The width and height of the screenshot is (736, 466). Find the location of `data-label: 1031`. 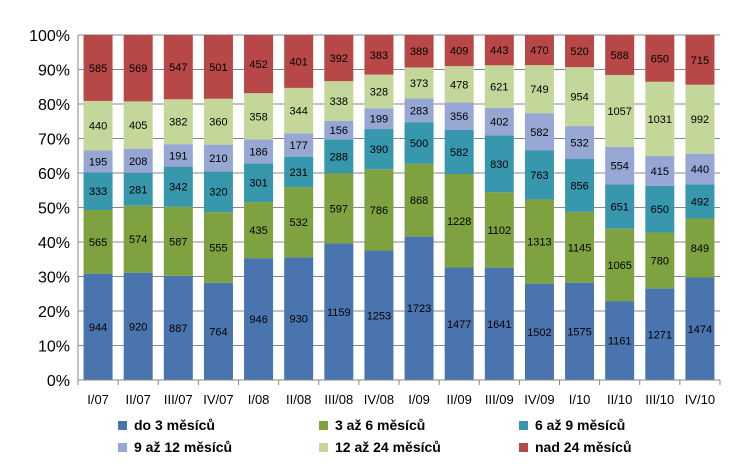

data-label: 1031 is located at coordinates (660, 120).